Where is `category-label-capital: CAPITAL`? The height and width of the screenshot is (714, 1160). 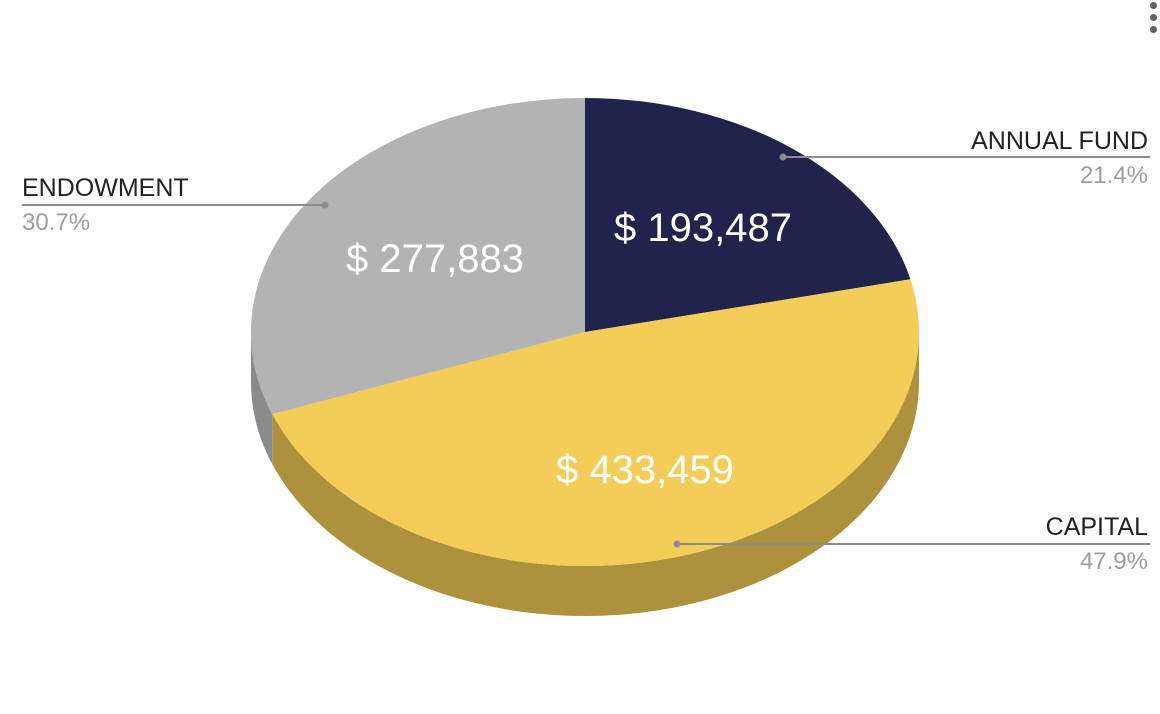 category-label-capital: CAPITAL is located at coordinates (1097, 527).